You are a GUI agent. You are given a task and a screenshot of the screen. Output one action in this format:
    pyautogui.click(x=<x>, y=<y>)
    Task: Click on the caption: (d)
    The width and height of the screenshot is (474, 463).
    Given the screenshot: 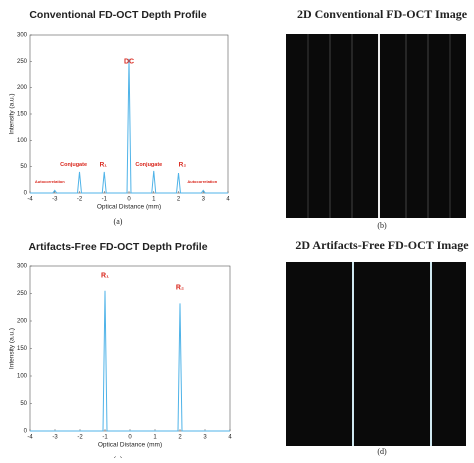 What is the action you would take?
    pyautogui.click(x=382, y=451)
    